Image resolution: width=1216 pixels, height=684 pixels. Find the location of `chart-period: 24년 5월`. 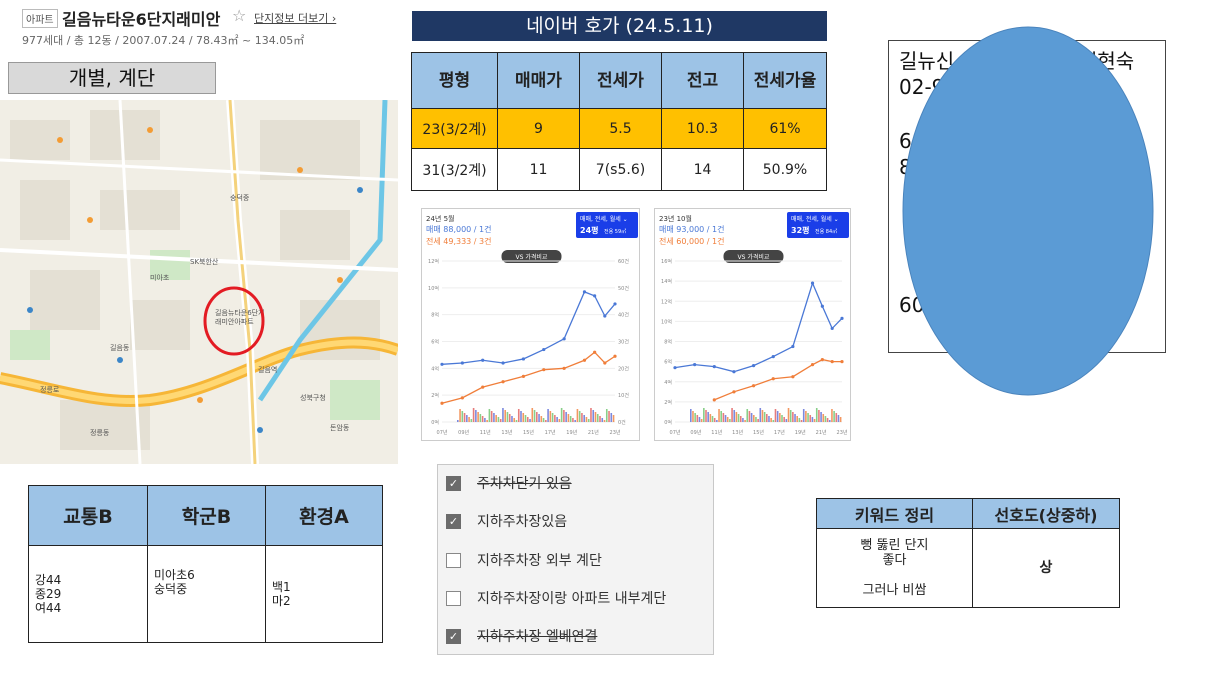

chart-period: 24년 5월 is located at coordinates (440, 218).